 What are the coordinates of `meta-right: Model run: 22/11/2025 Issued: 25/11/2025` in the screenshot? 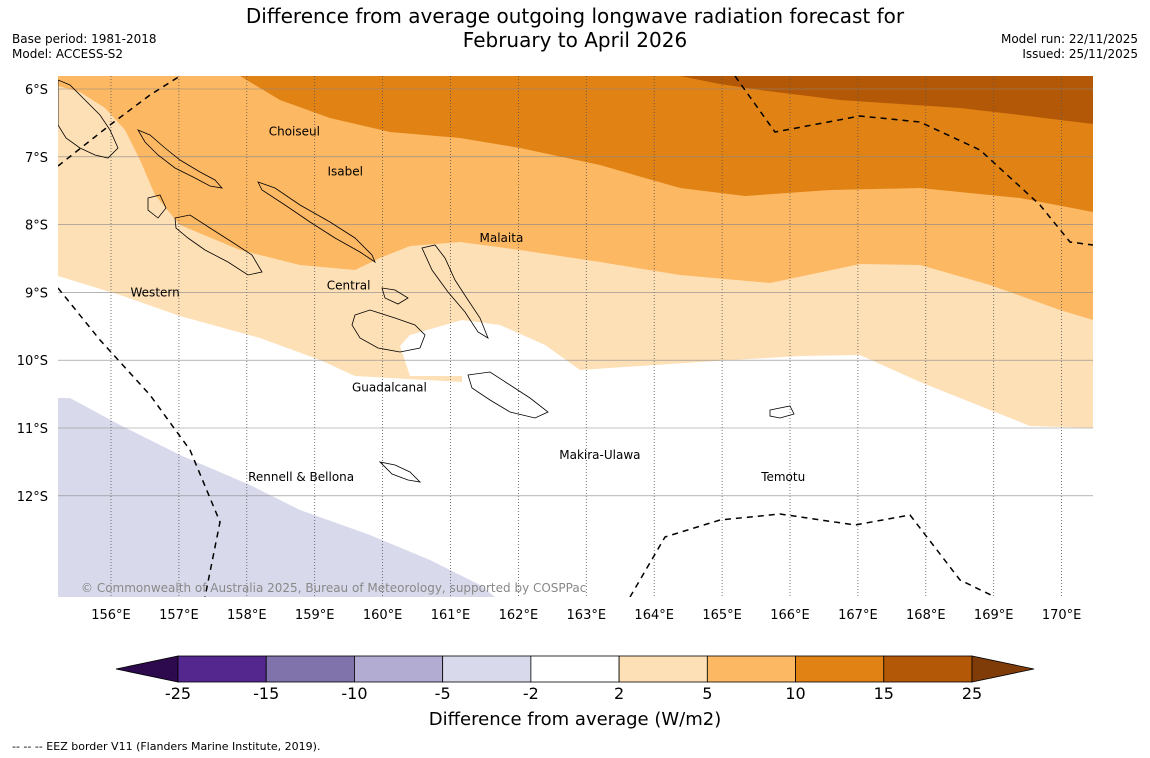 It's located at (1069, 47).